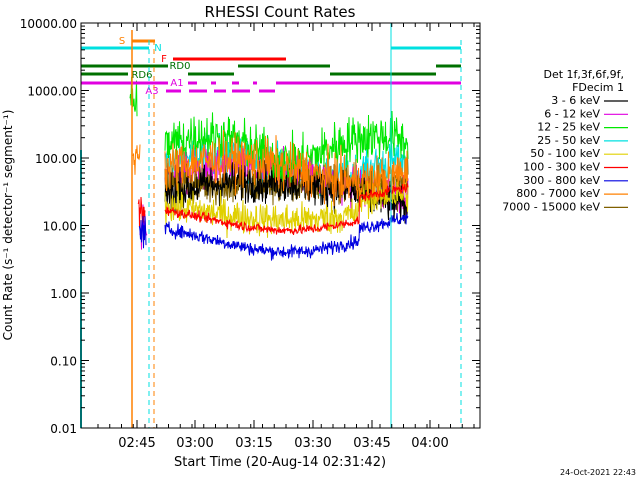  What do you see at coordinates (48, 24) in the screenshot?
I see `y-tick-label: 10000.00` at bounding box center [48, 24].